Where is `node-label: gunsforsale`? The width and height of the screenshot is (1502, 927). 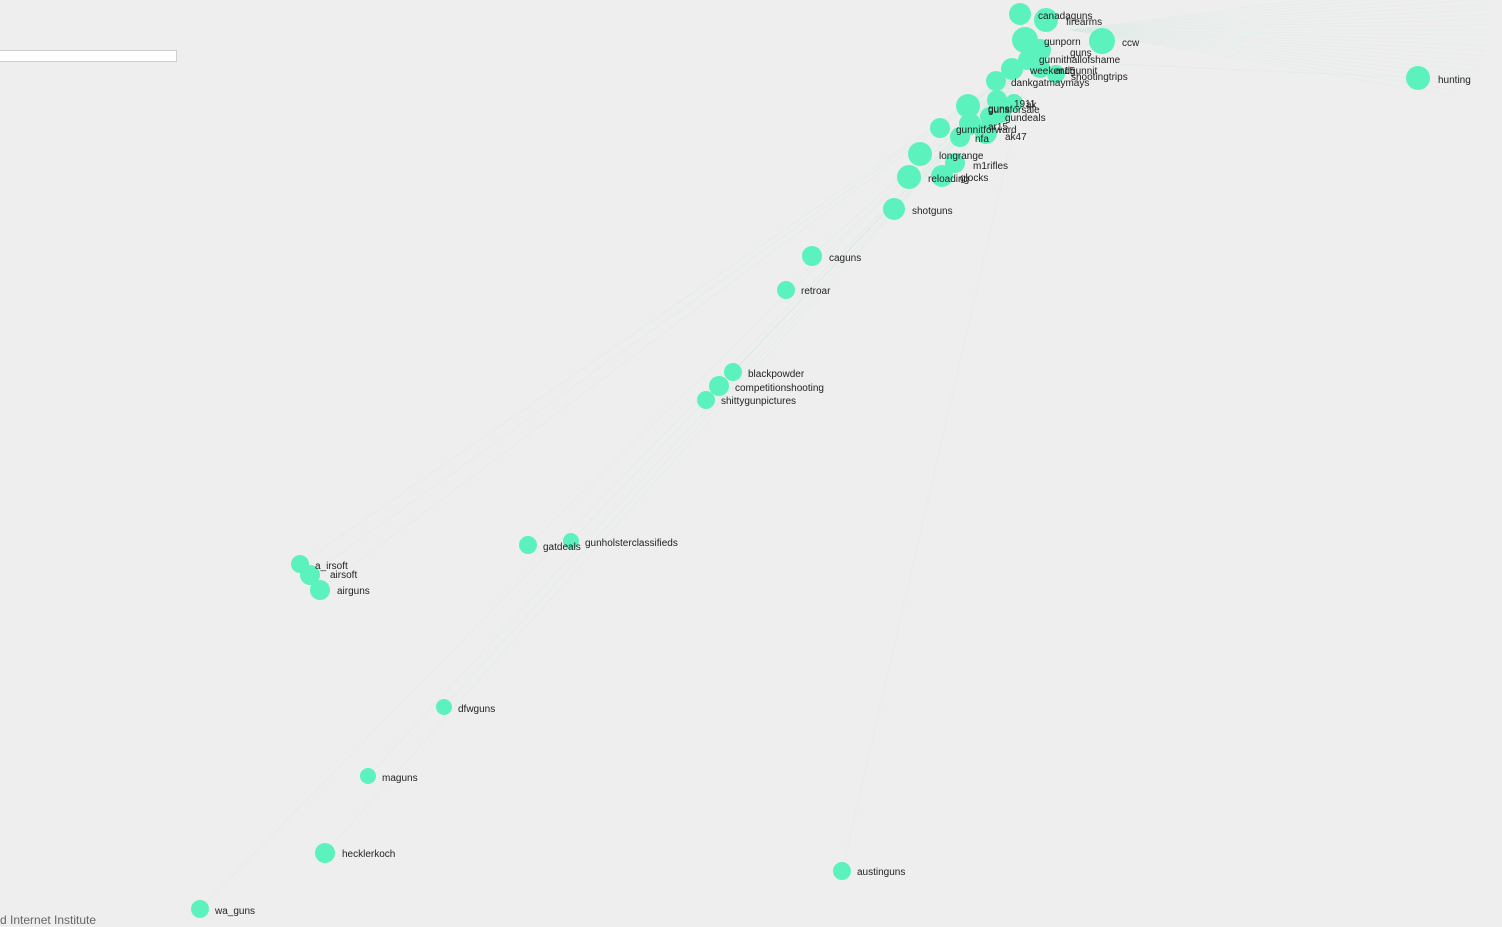 node-label: gunsforsale is located at coordinates (1014, 110).